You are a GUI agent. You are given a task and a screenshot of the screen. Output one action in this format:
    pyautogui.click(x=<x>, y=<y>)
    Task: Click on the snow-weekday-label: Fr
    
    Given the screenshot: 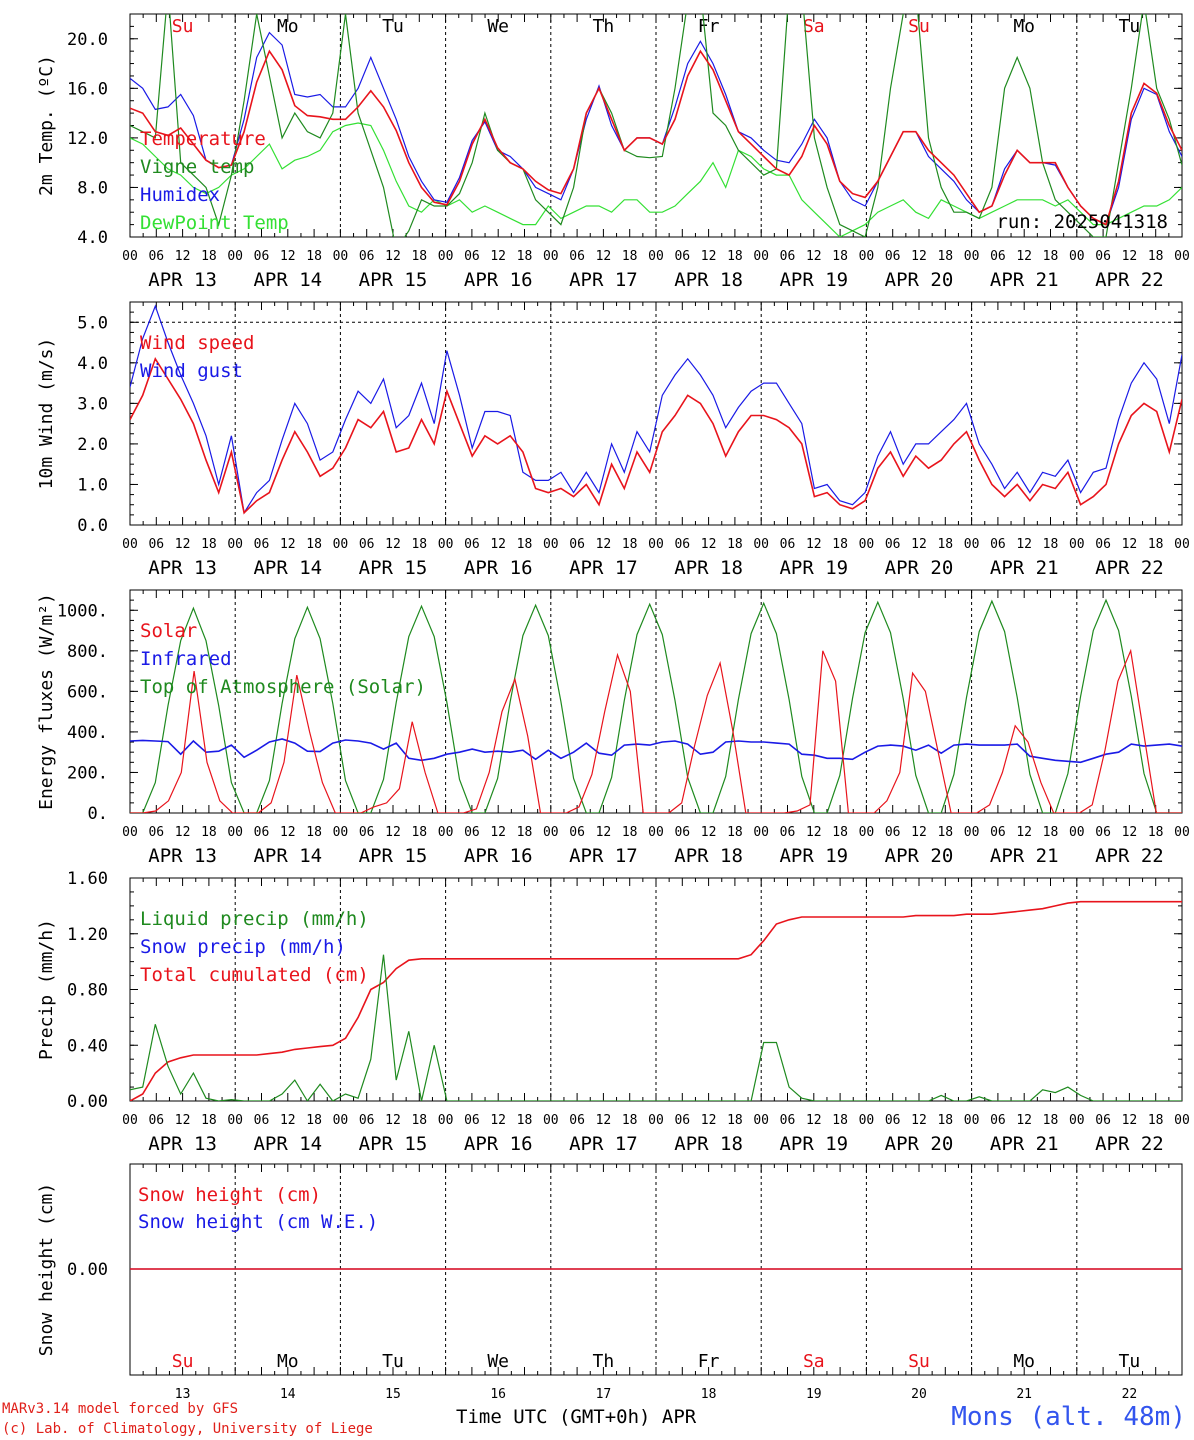 What is the action you would take?
    pyautogui.click(x=709, y=1361)
    